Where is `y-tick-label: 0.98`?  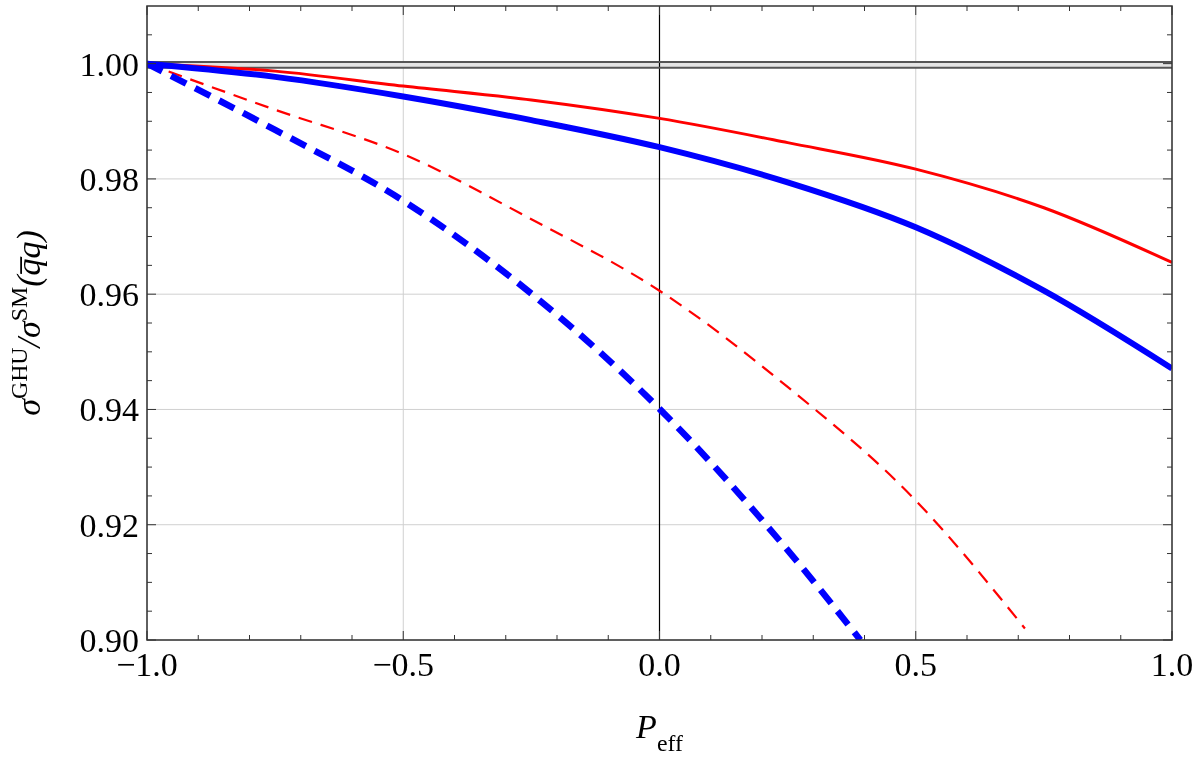 y-tick-label: 0.98 is located at coordinates (109, 179).